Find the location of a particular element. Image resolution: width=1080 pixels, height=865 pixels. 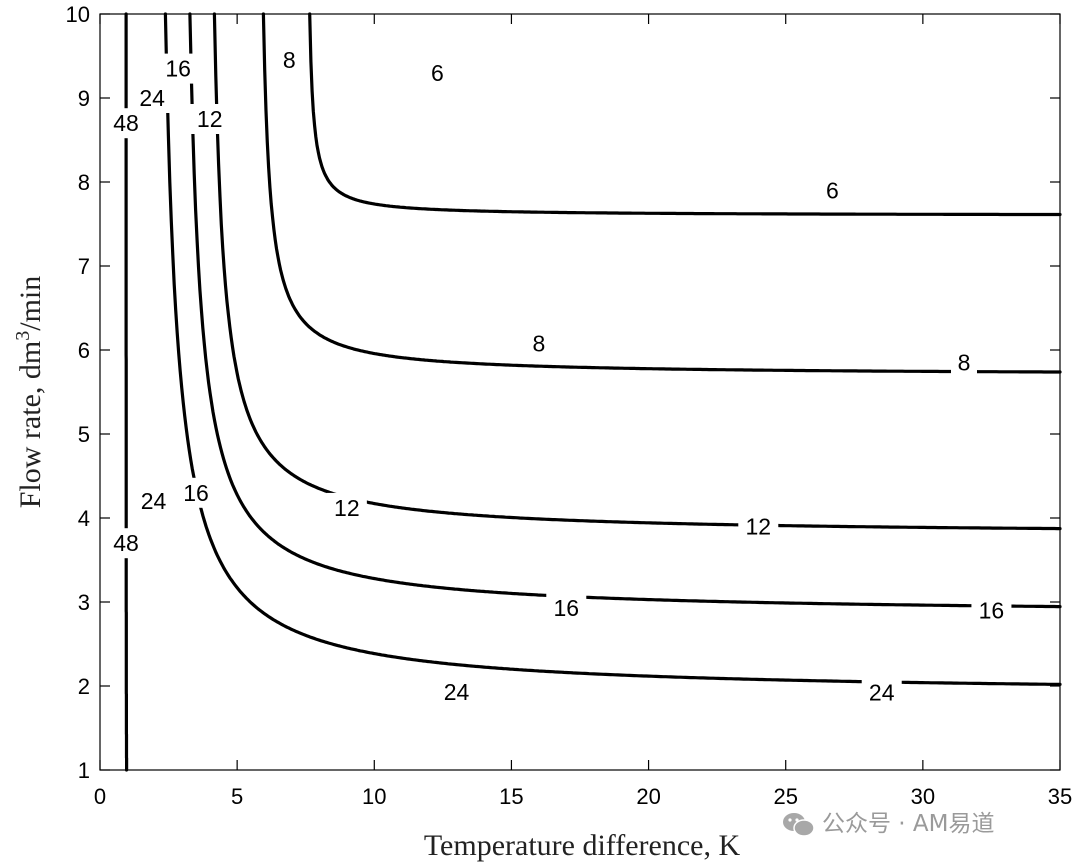

x-tick-label: 30 is located at coordinates (923, 796).